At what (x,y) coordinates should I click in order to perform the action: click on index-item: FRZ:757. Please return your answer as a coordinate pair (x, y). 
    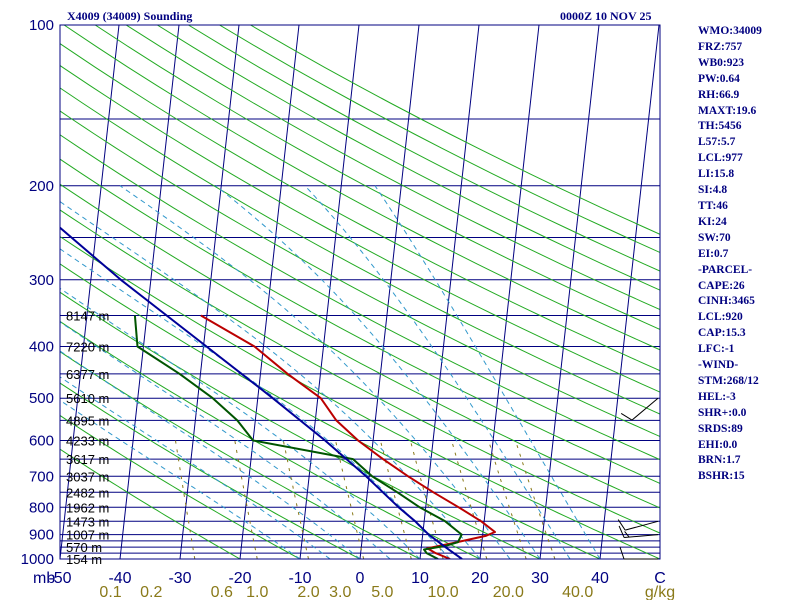
    Looking at the image, I should click on (720, 46).